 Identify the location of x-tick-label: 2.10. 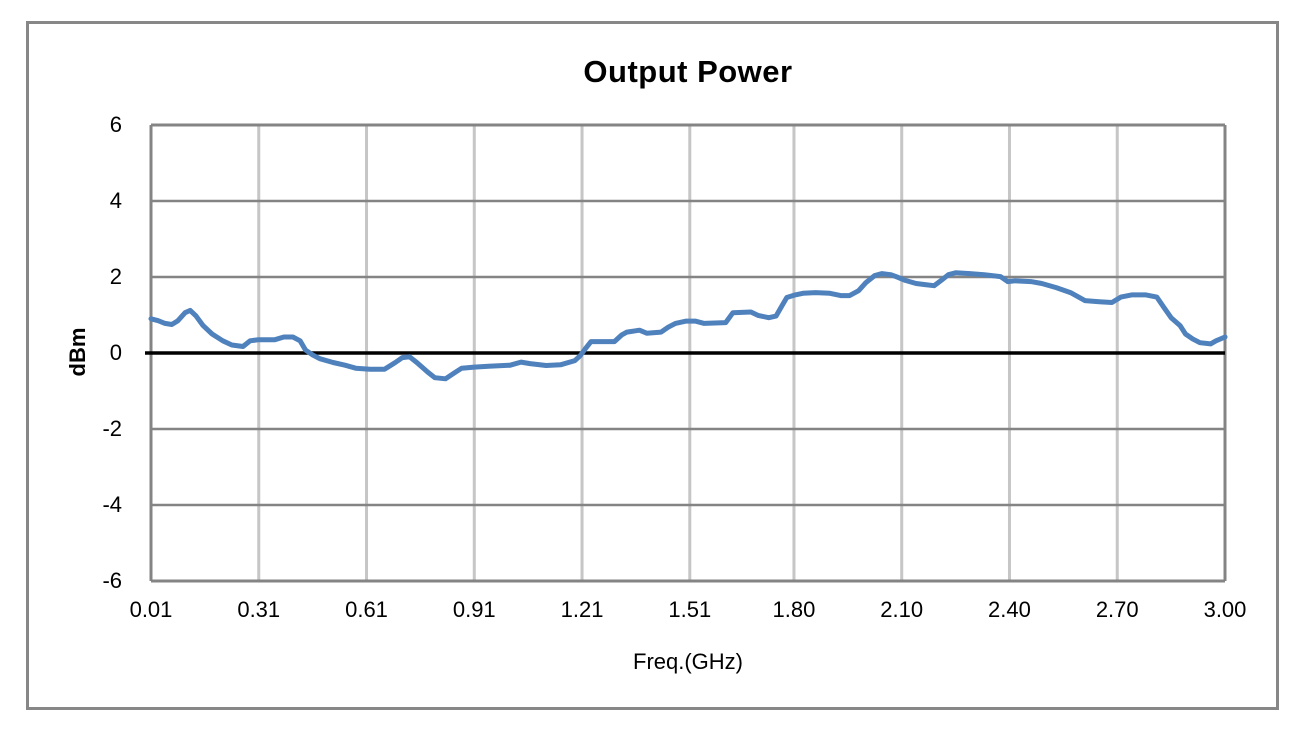
(902, 609).